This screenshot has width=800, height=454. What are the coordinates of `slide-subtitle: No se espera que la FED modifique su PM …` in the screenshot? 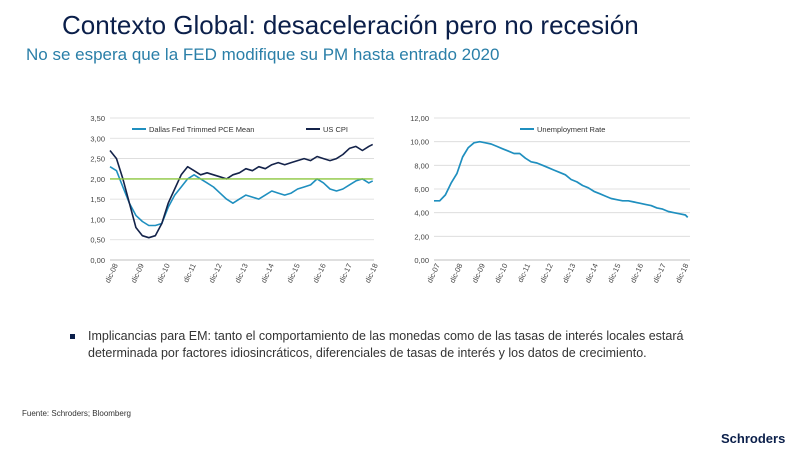 It's located at (263, 54).